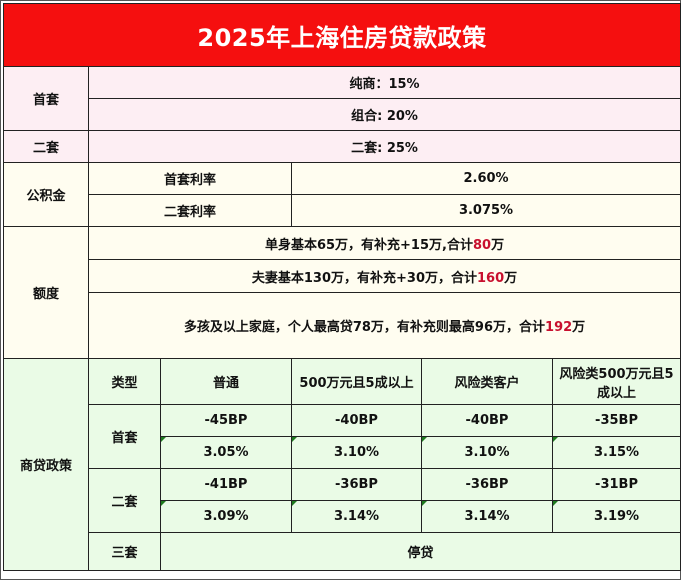  Describe the element at coordinates (226, 452) in the screenshot. I see `first-rate-normal: 3.05%` at that location.